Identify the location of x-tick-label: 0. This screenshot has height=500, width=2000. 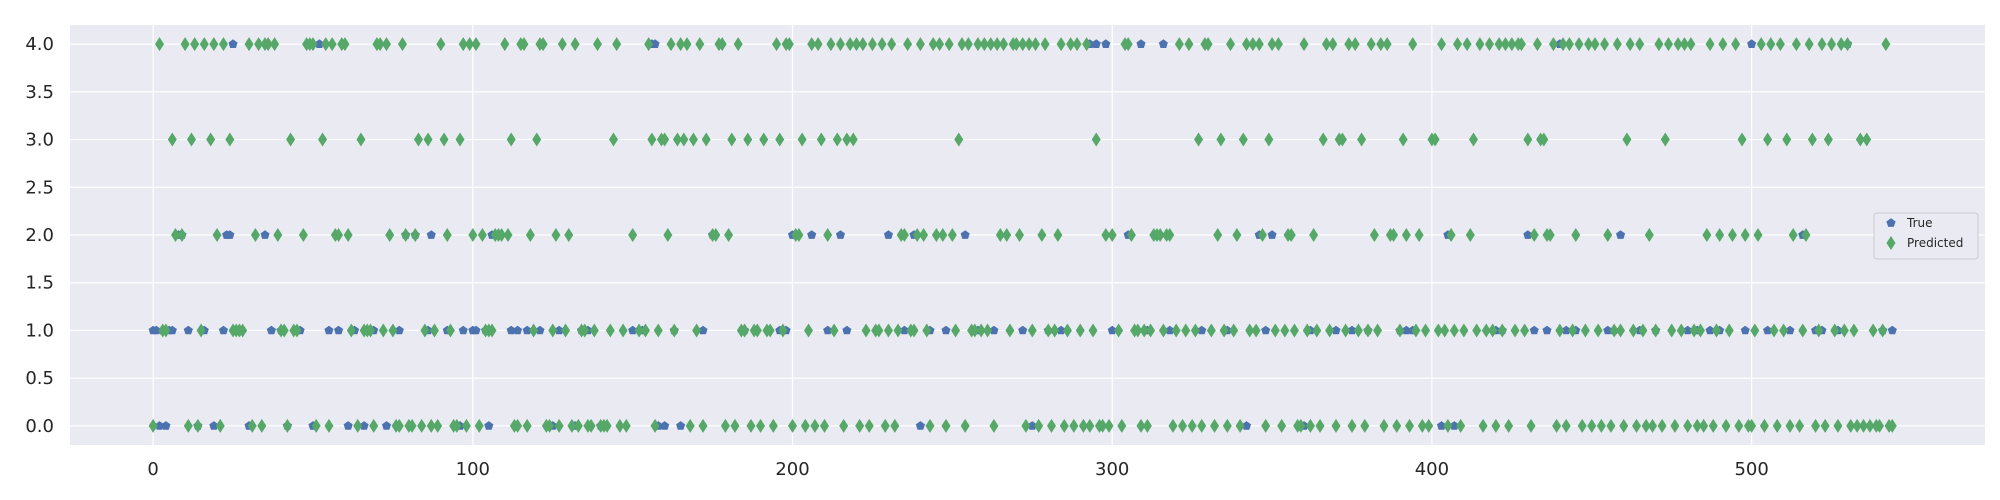
(152, 469).